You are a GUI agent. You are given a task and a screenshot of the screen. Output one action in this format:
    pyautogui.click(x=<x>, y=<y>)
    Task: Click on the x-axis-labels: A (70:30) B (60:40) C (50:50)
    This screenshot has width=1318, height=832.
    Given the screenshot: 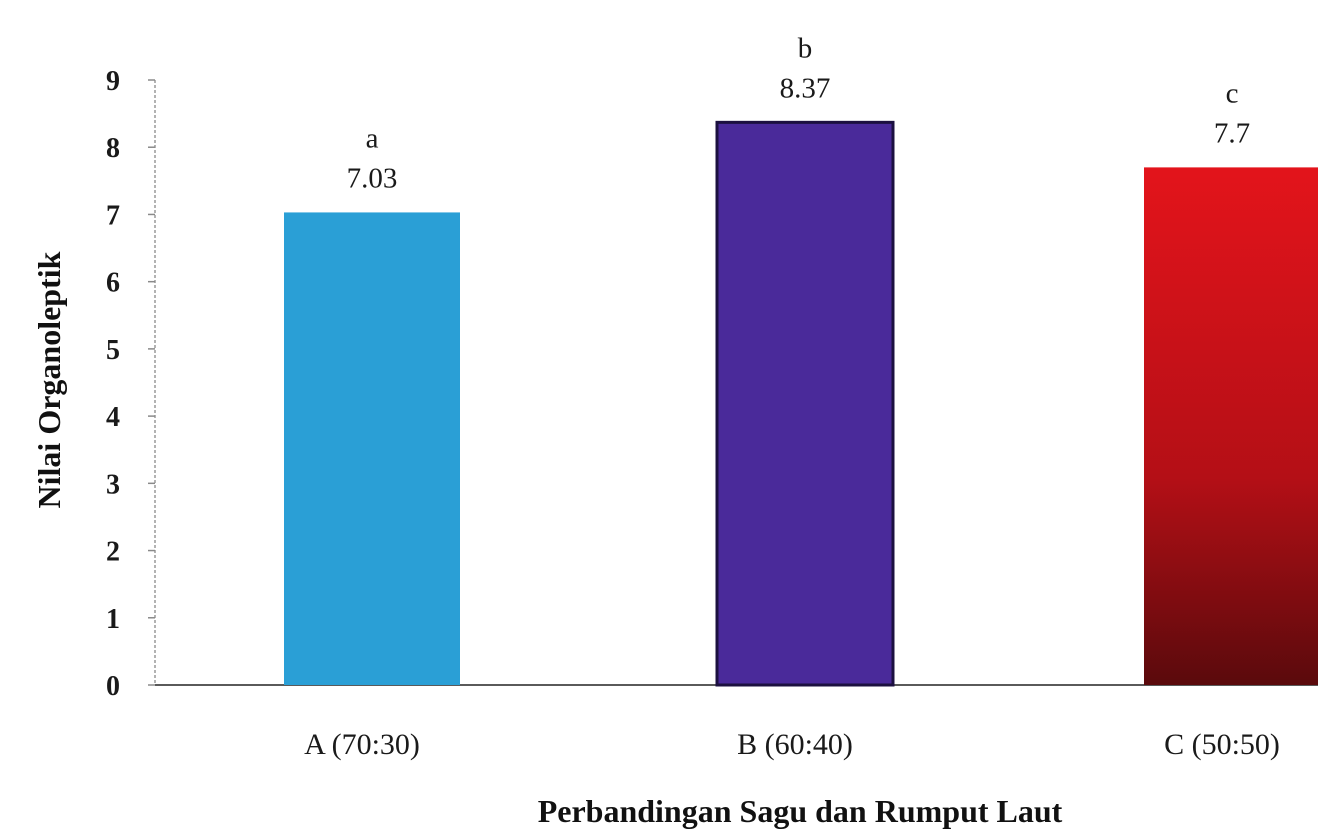 What is the action you would take?
    pyautogui.click(x=792, y=744)
    